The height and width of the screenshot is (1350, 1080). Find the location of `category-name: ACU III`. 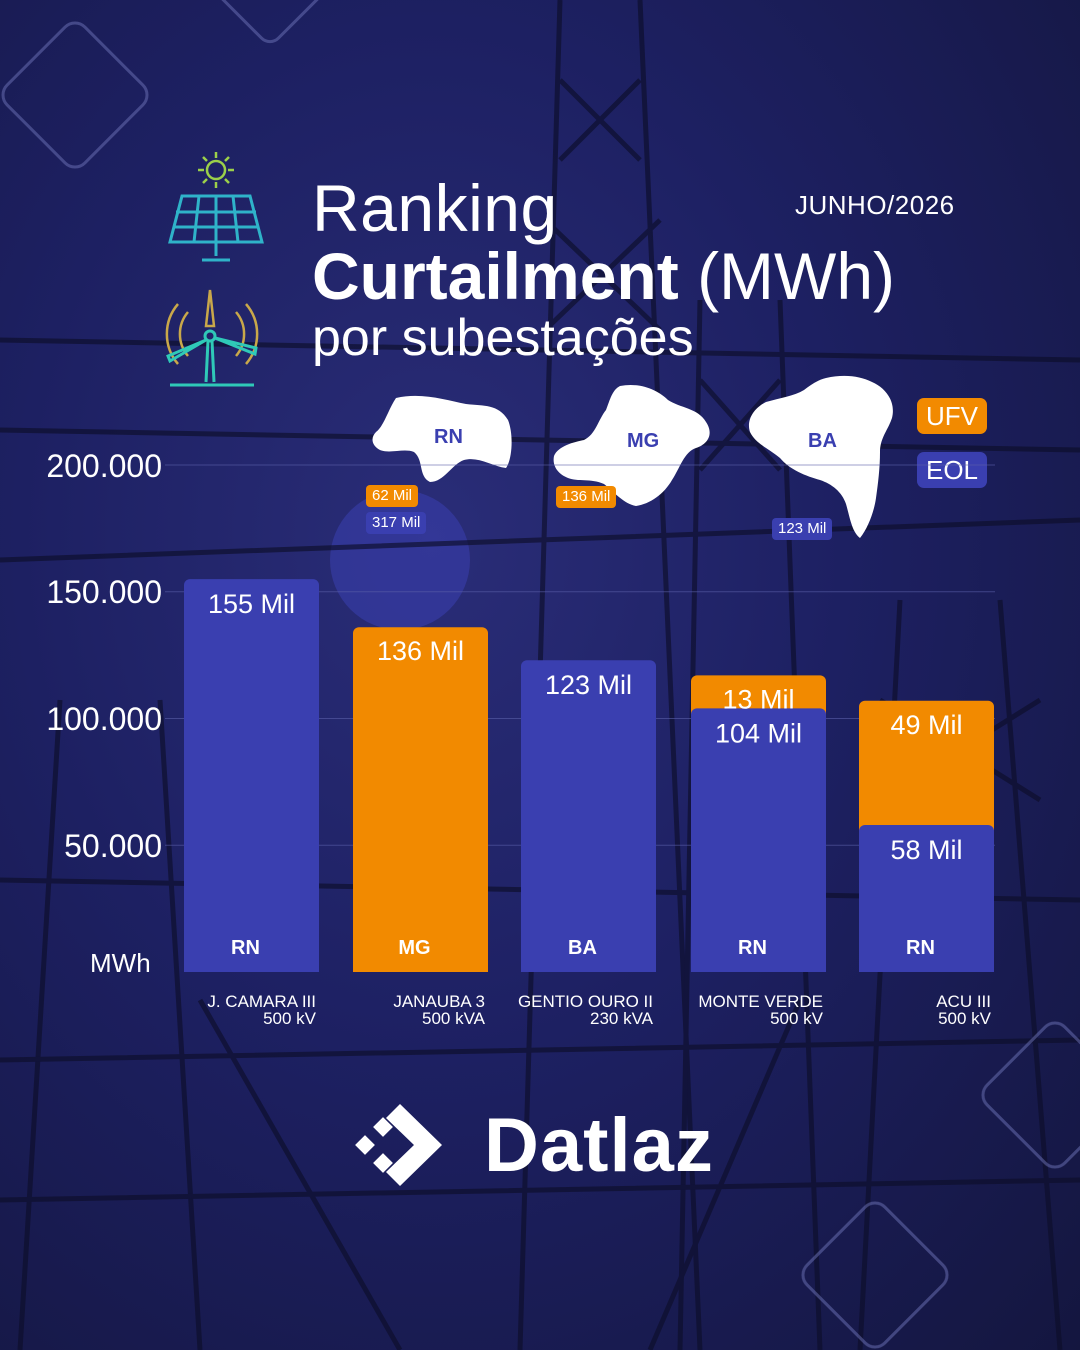

category-name: ACU III is located at coordinates (963, 1001).